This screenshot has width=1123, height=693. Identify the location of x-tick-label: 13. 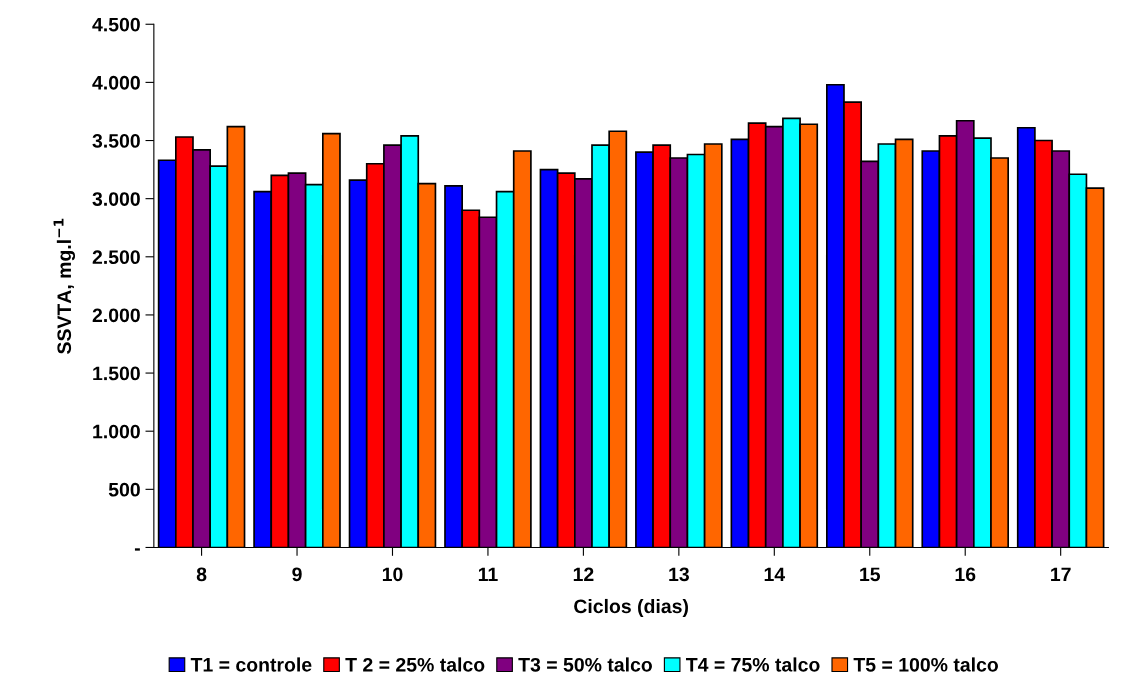
(679, 574).